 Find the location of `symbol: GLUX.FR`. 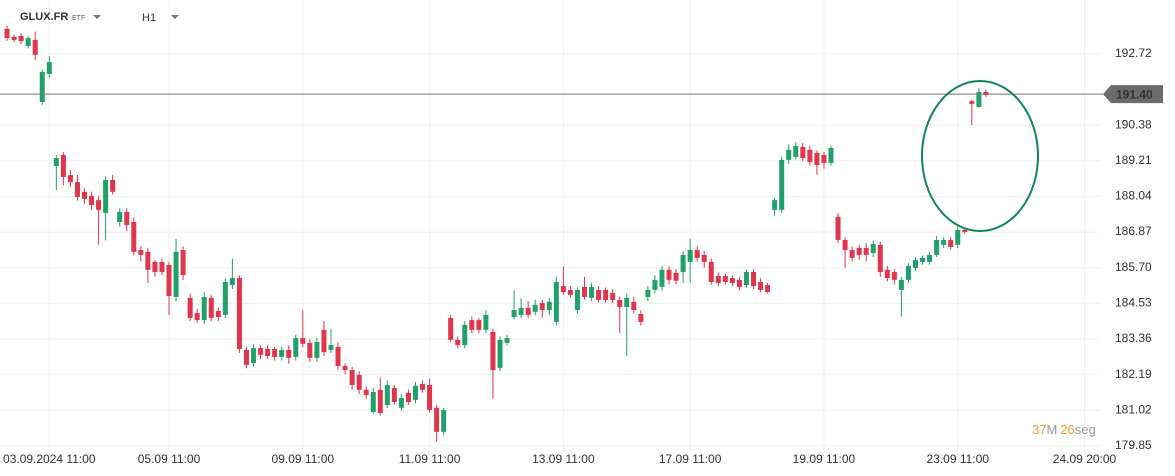

symbol: GLUX.FR is located at coordinates (44, 17).